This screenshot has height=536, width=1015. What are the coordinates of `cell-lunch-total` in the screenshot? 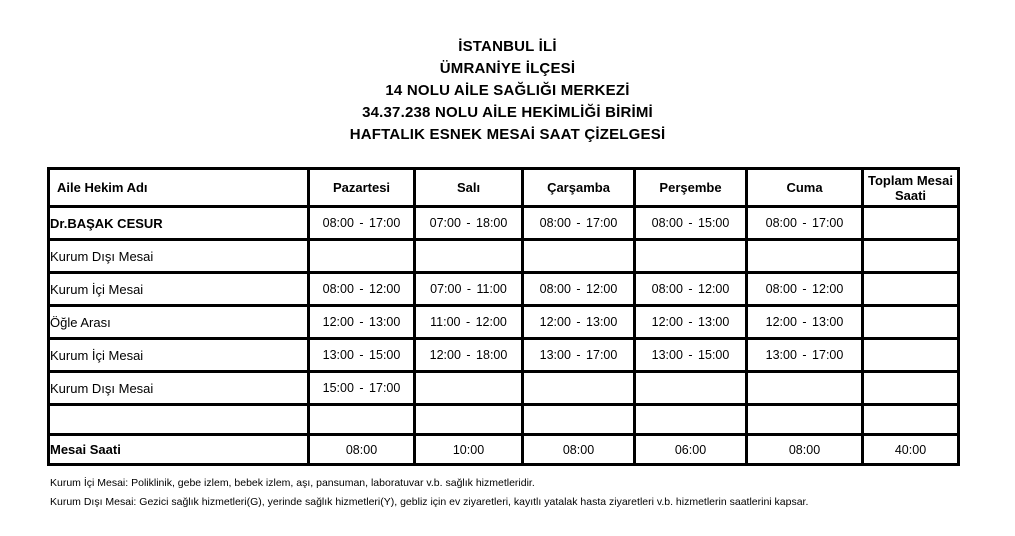 It's located at (910, 322).